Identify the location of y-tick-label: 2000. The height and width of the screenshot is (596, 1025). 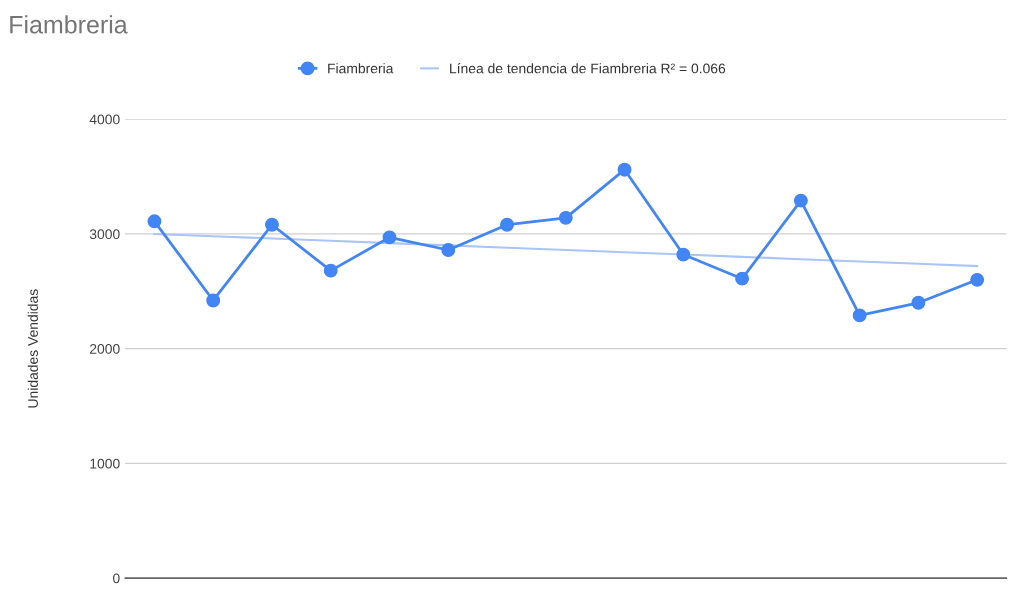
(104, 348).